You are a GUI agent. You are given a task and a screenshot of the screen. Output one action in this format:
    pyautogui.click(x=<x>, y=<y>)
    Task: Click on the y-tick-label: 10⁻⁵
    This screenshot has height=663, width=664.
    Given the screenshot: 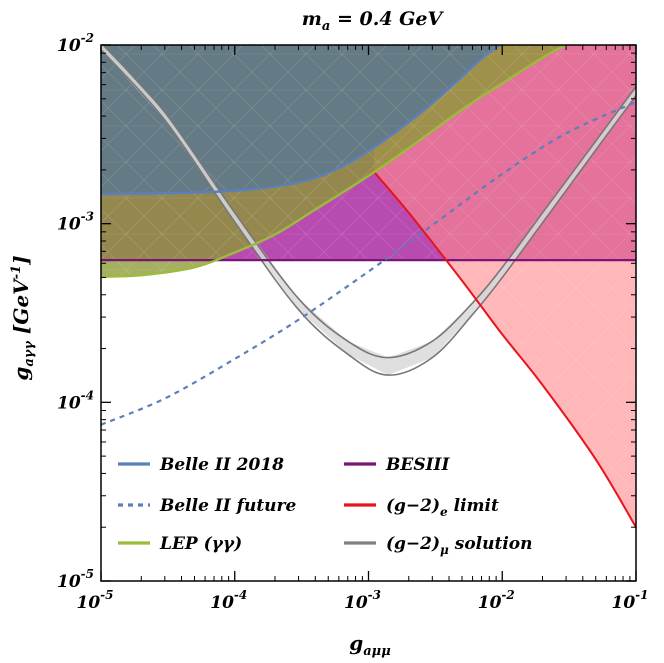 What is the action you would take?
    pyautogui.click(x=75, y=579)
    